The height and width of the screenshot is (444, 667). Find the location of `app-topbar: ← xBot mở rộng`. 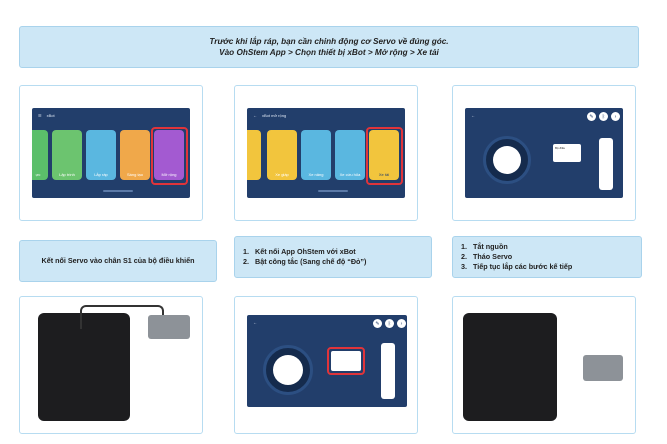

app-topbar: ← xBot mở rộng is located at coordinates (326, 115).